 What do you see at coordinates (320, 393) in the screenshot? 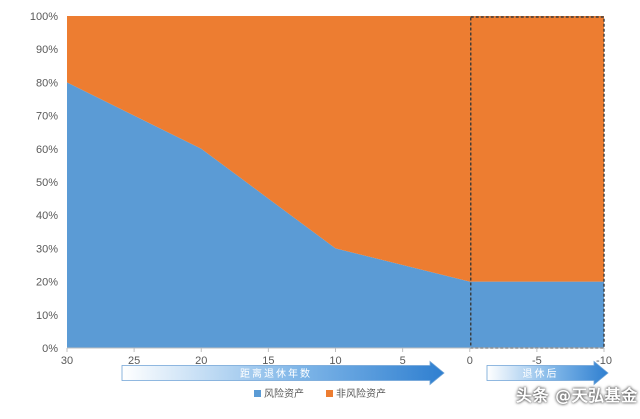
I see `legend: 风险资产 非风险资产` at bounding box center [320, 393].